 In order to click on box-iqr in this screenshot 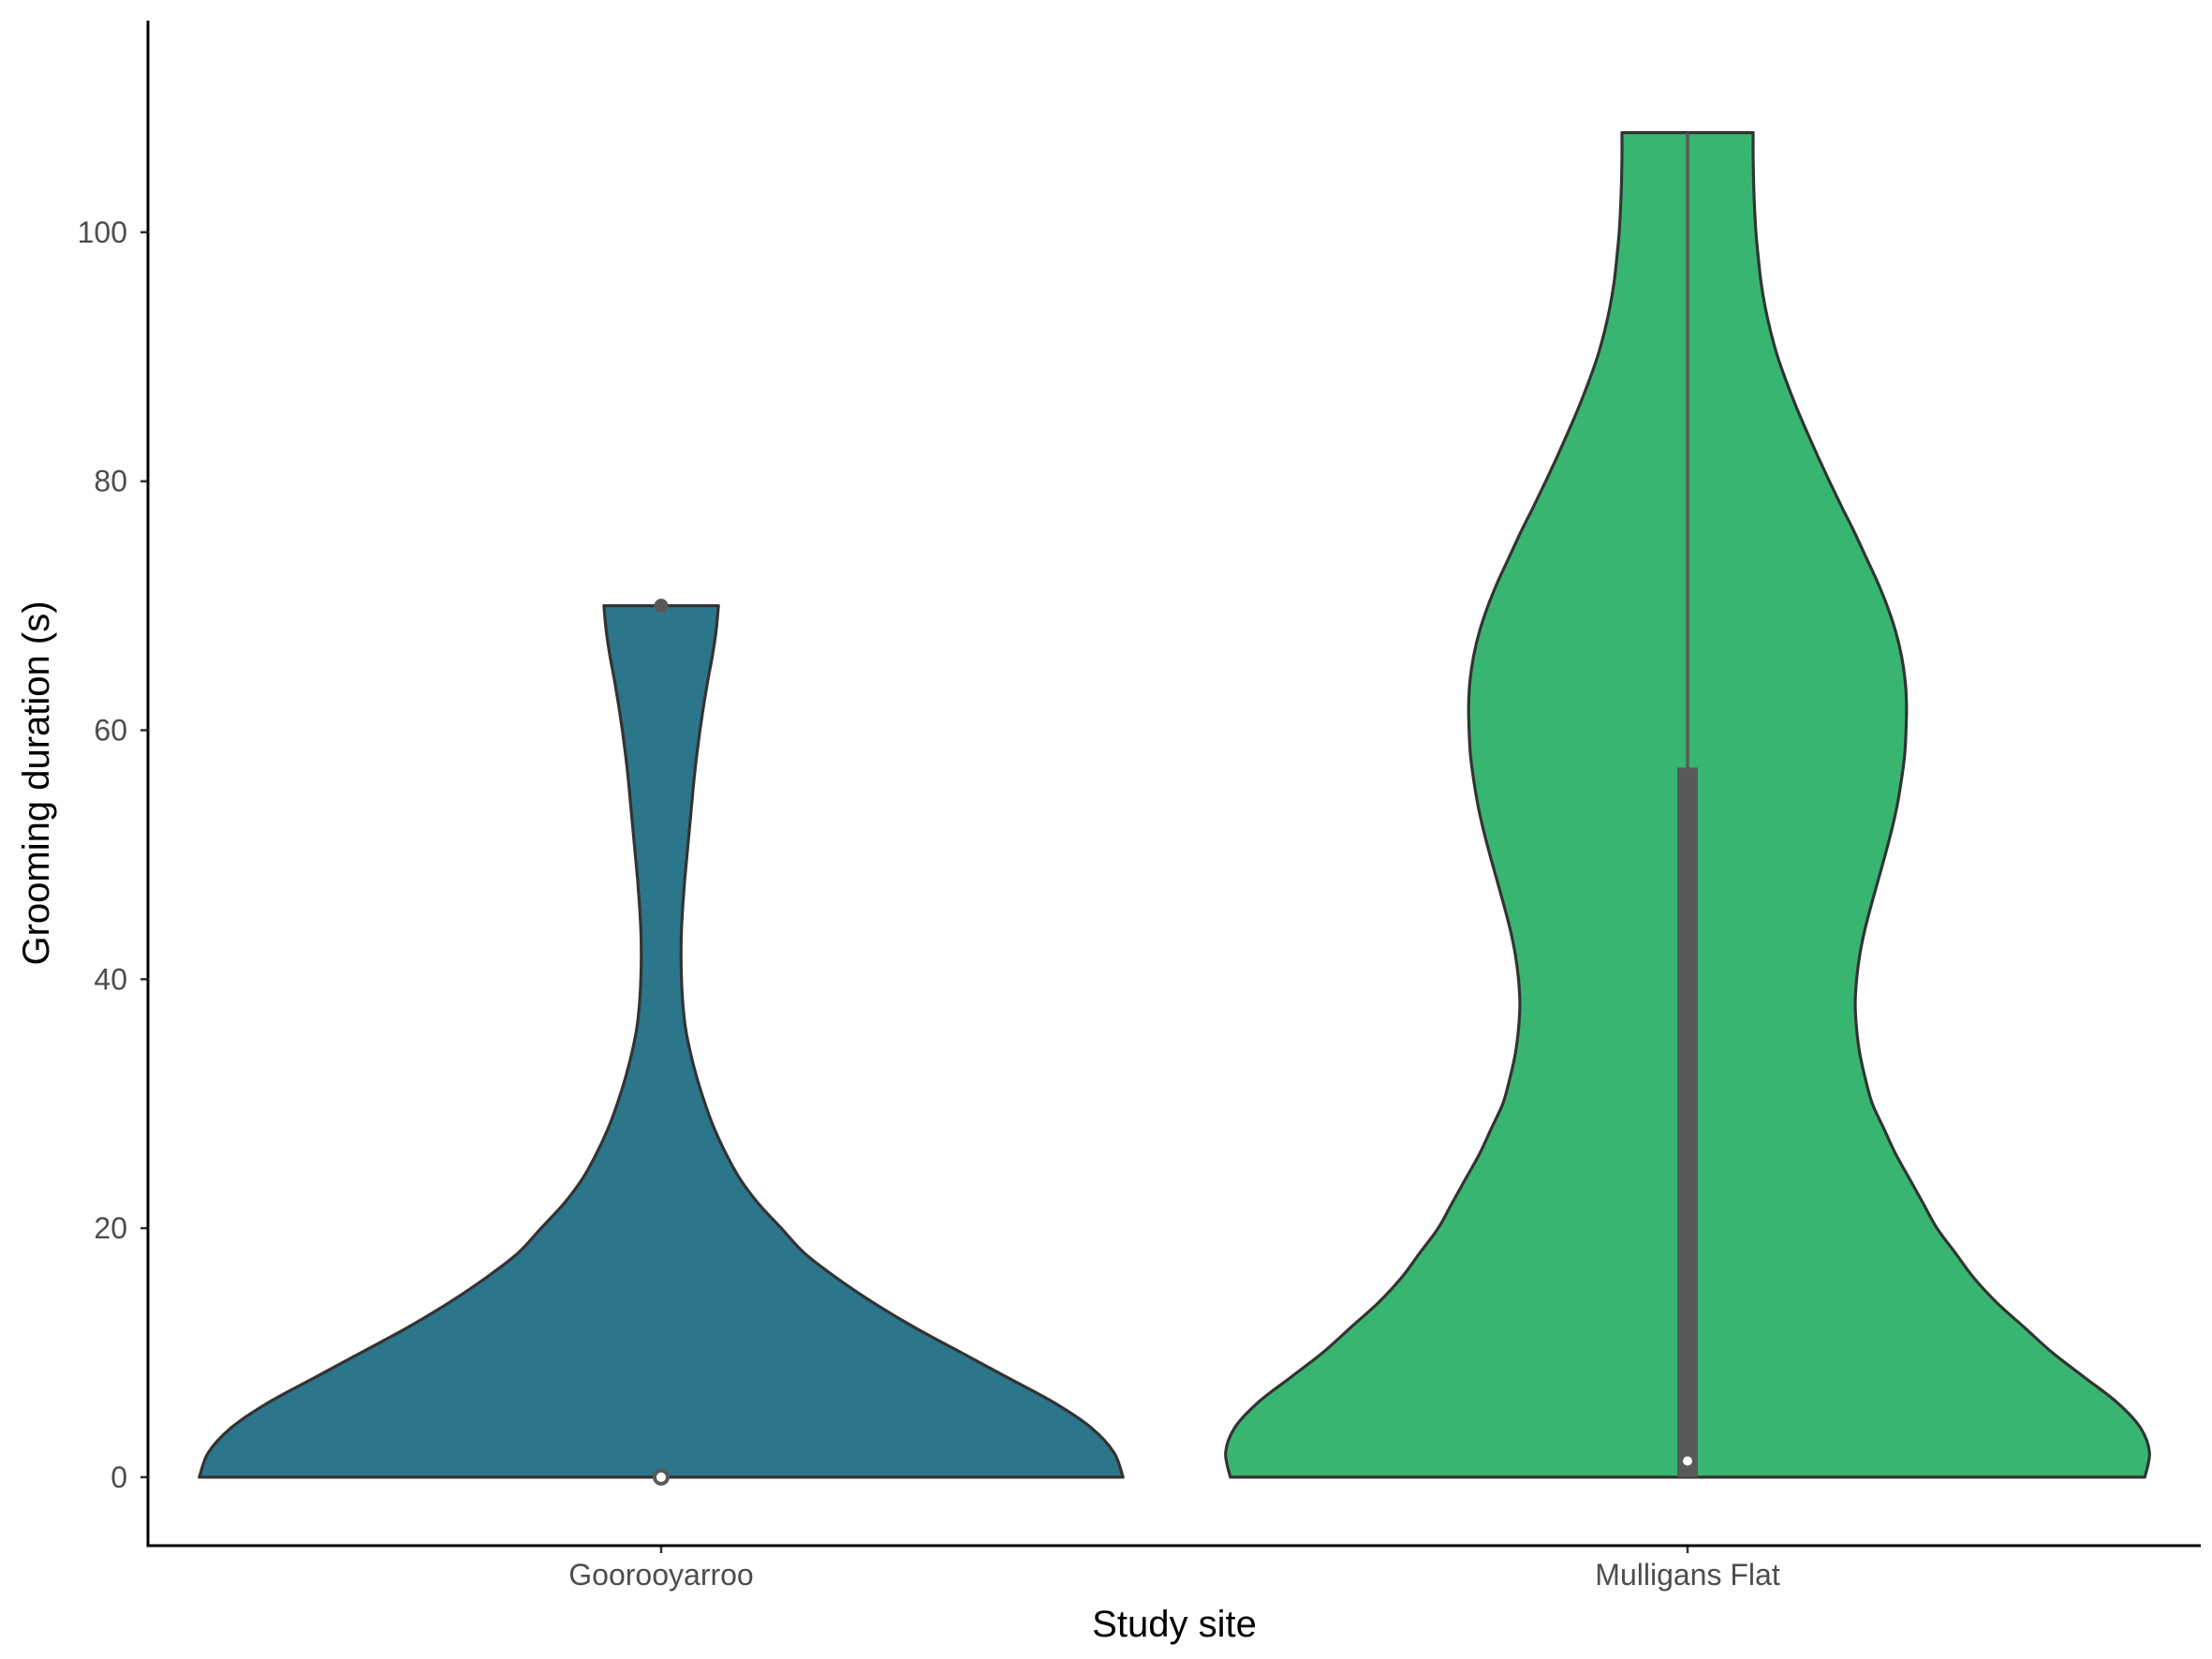, I will do `click(1687, 1122)`.